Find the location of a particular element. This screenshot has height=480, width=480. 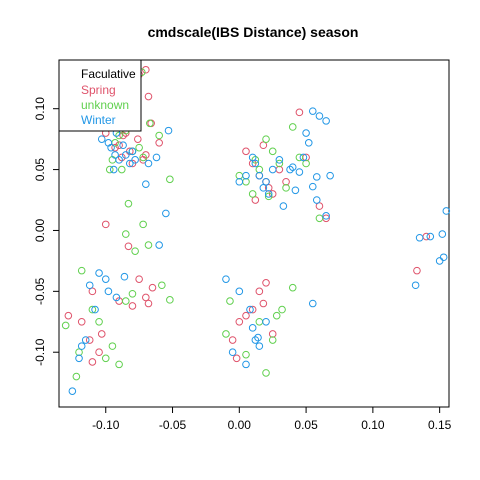

x-tick-label: 0.10 is located at coordinates (373, 425).